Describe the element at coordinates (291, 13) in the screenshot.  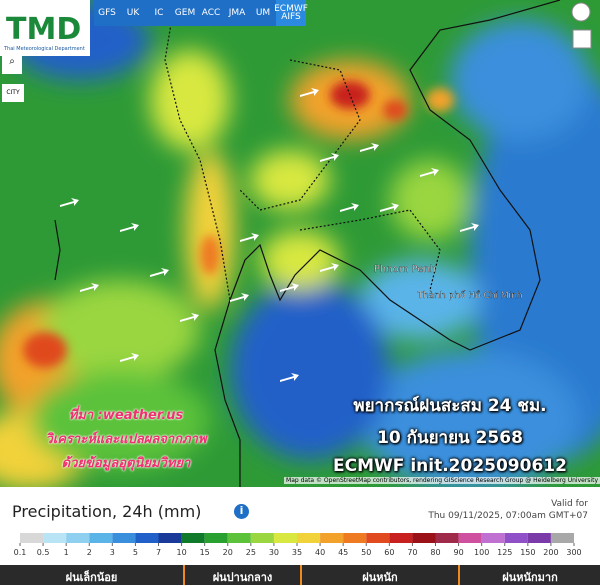
I see `model-button: ECMWF AIFS` at that location.